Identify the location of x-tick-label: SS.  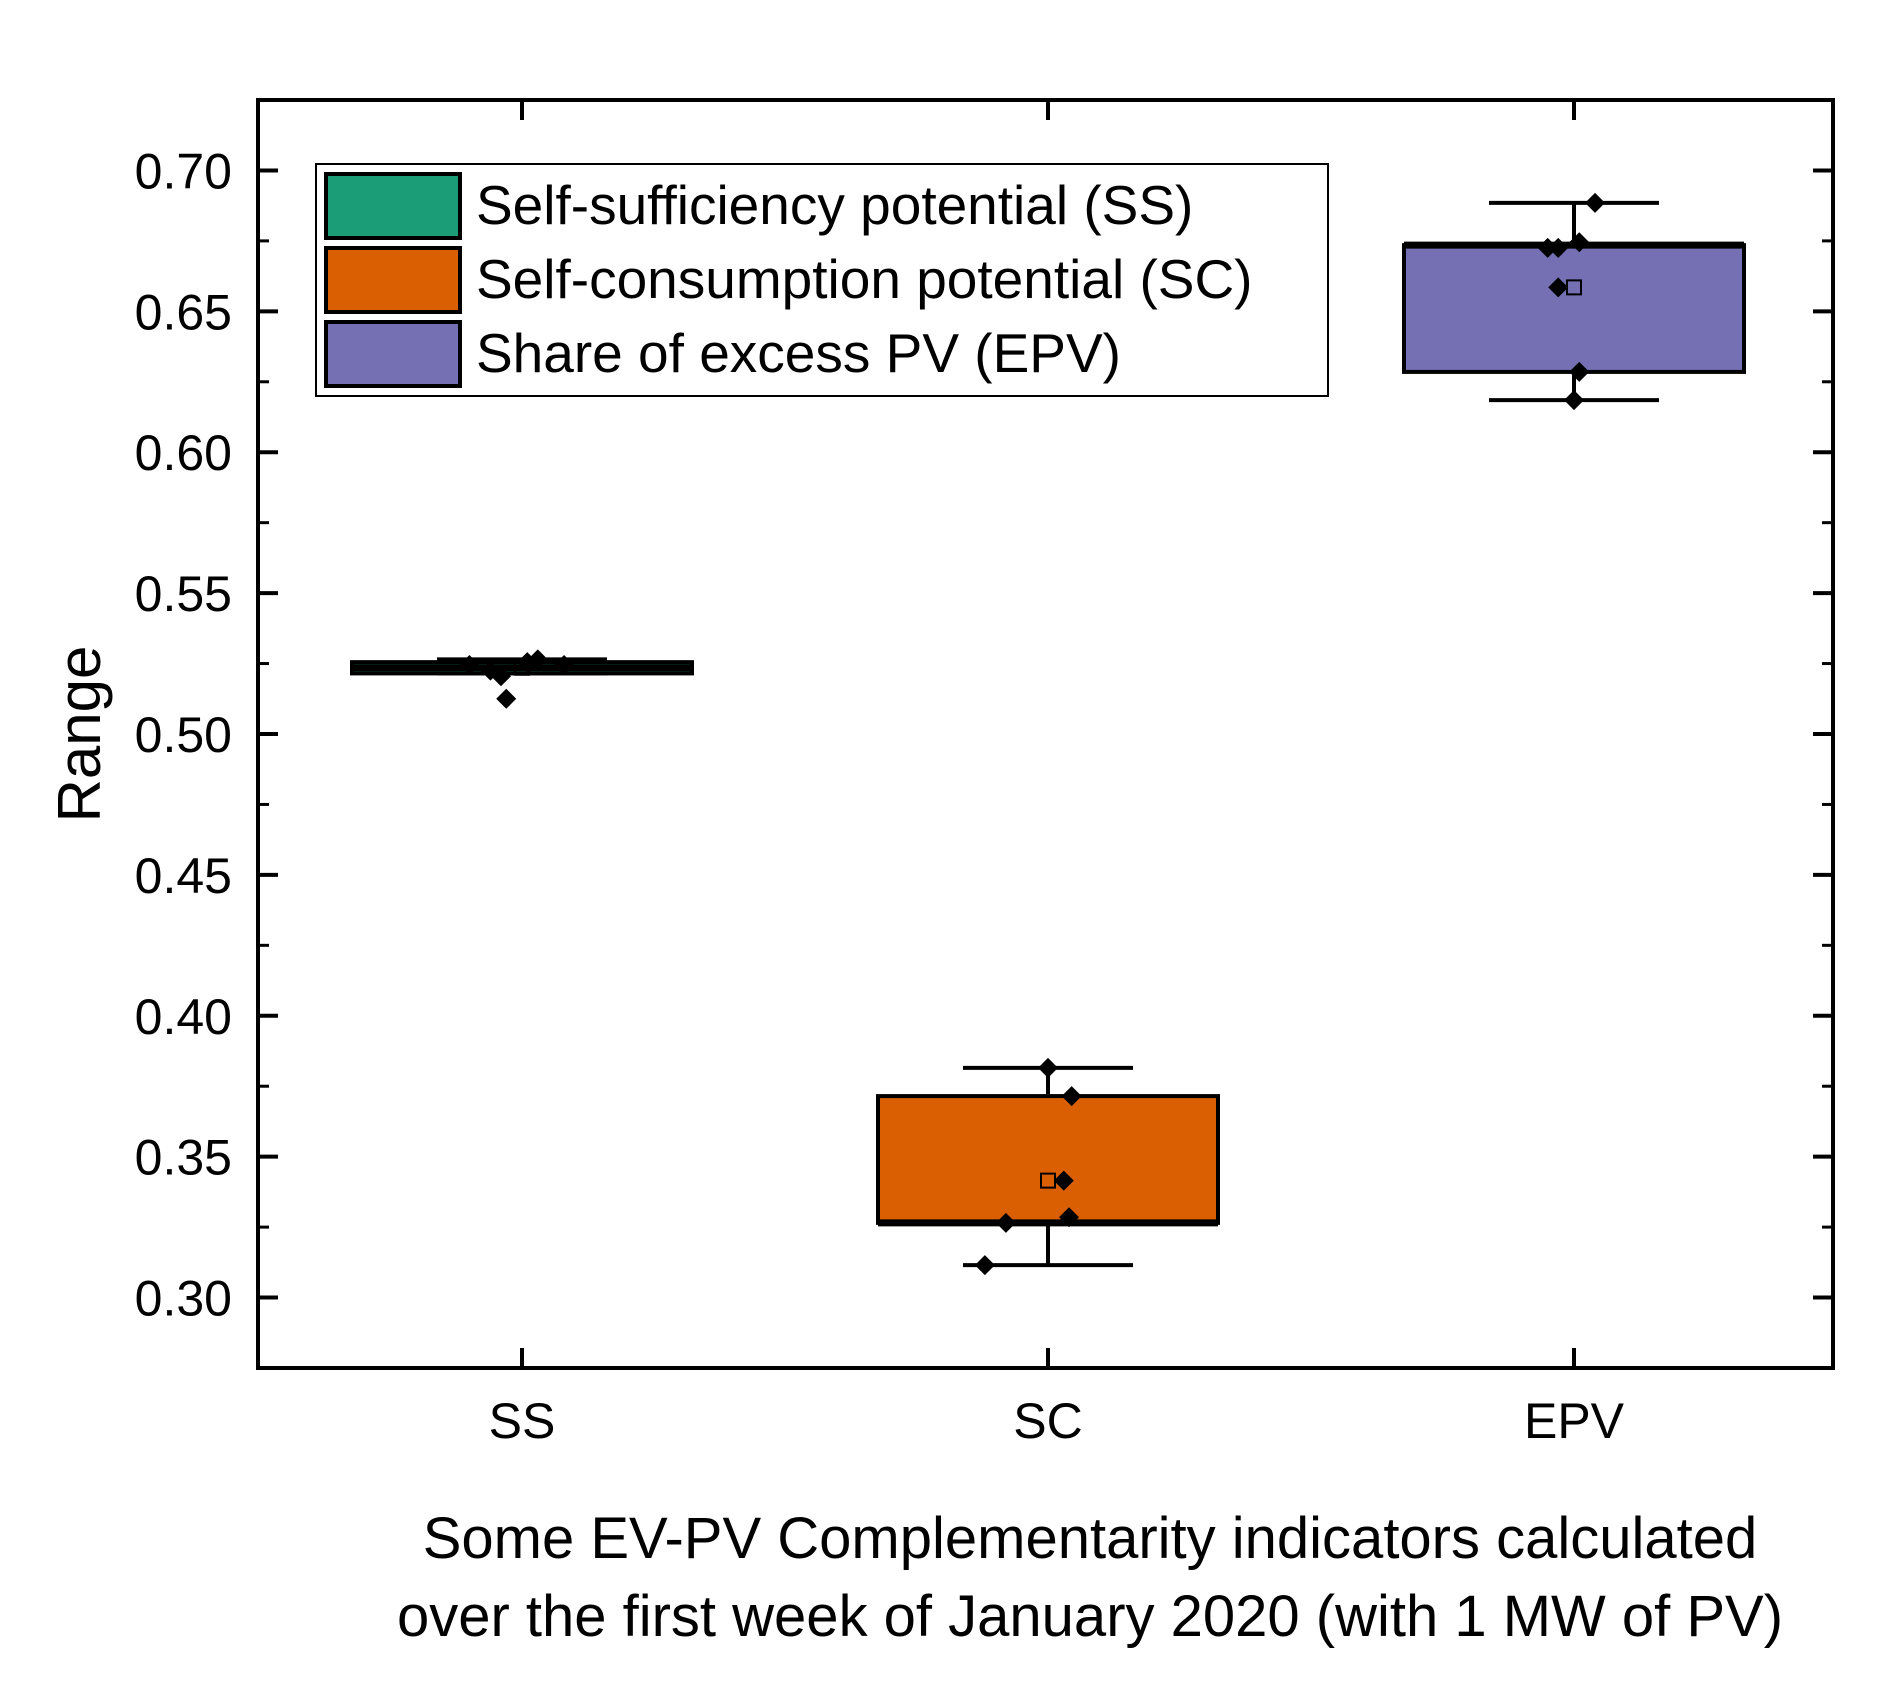
(522, 1421).